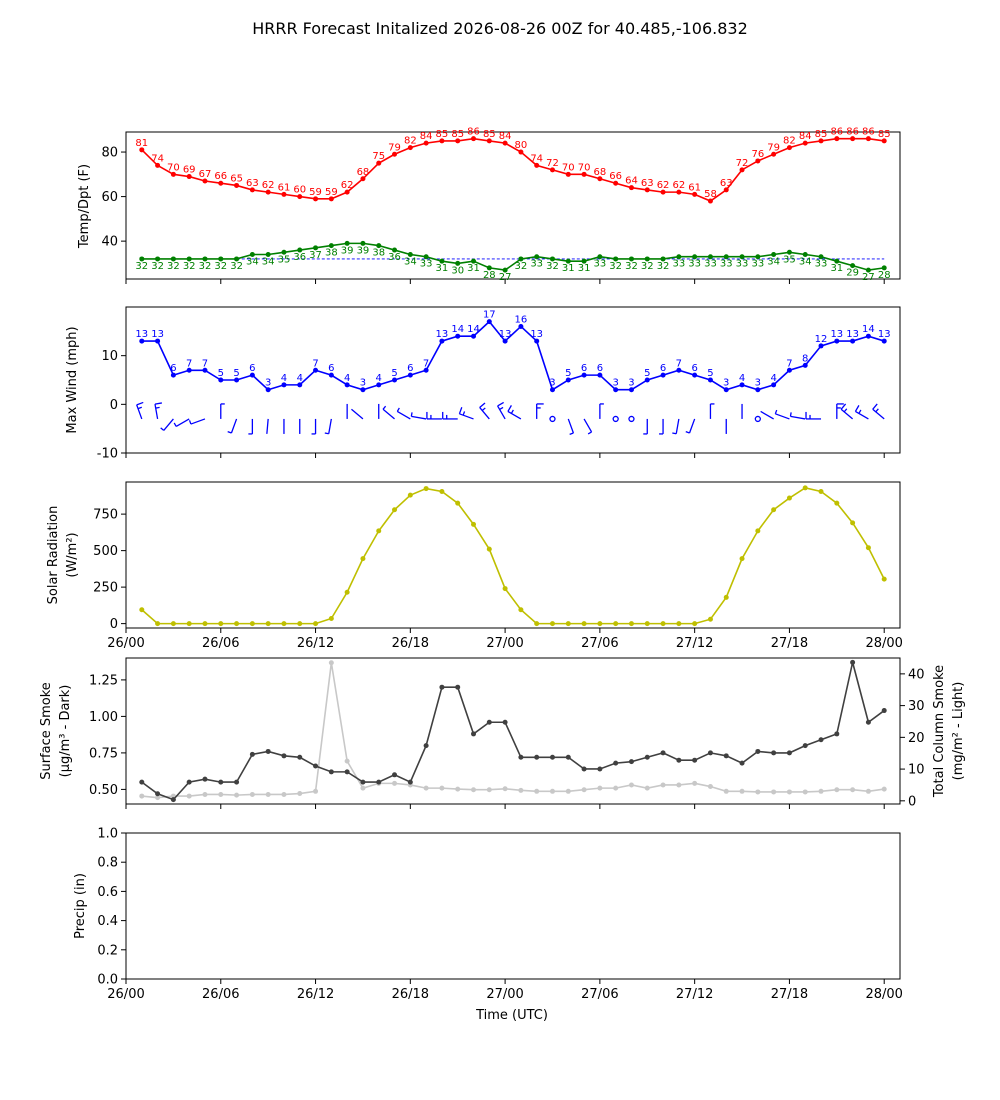 This screenshot has width=1000, height=1100. What do you see at coordinates (236, 178) in the screenshot?
I see `data-label: 65` at bounding box center [236, 178].